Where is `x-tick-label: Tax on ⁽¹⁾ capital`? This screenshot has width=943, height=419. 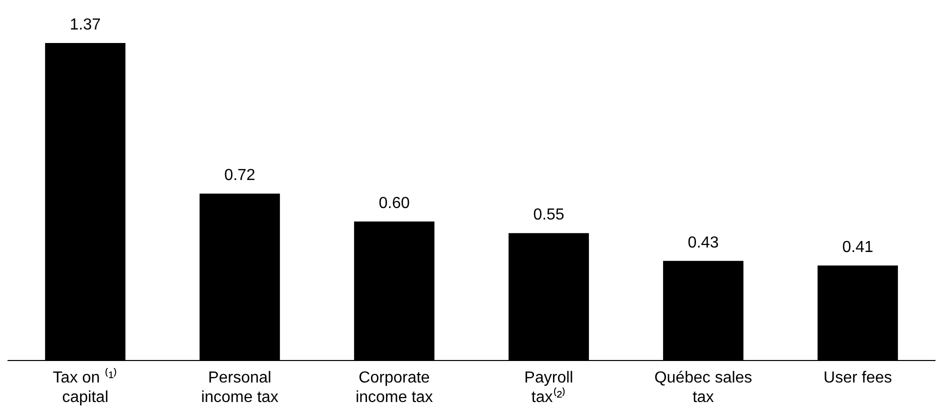 x-tick-label: Tax on ⁽¹⁾ capital is located at coordinates (85, 387).